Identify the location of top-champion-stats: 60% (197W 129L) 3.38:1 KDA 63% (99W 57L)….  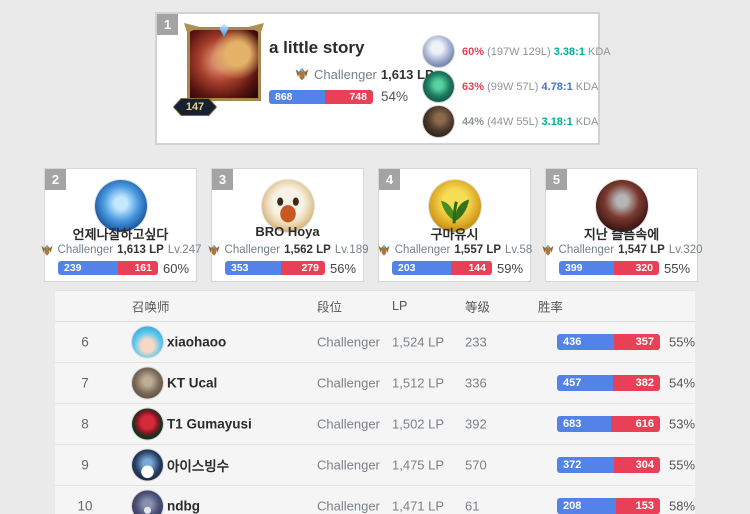
(517, 86).